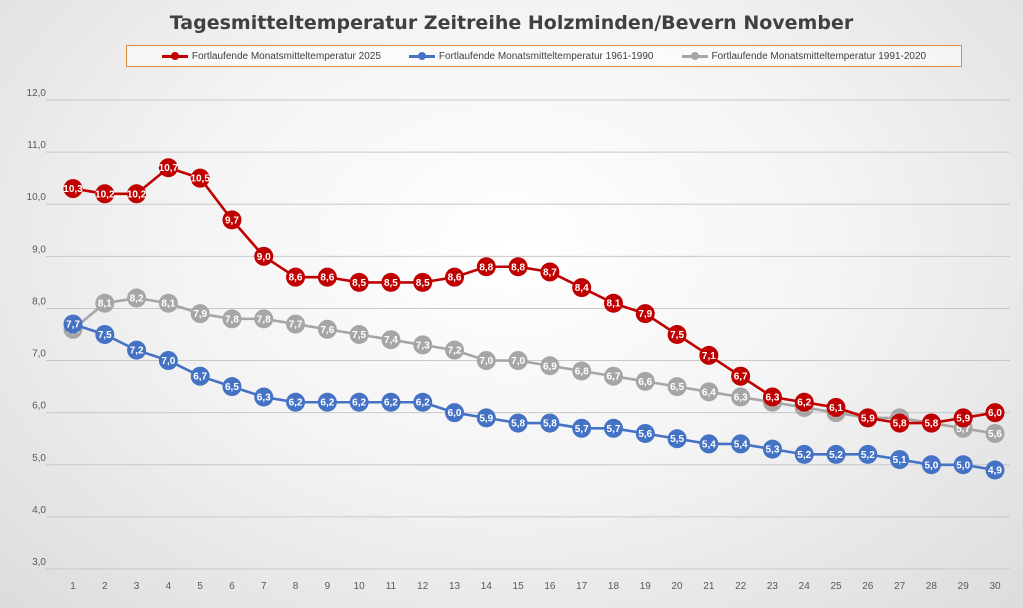 The image size is (1023, 608). I want to click on data-label-2025: 7,5, so click(677, 335).